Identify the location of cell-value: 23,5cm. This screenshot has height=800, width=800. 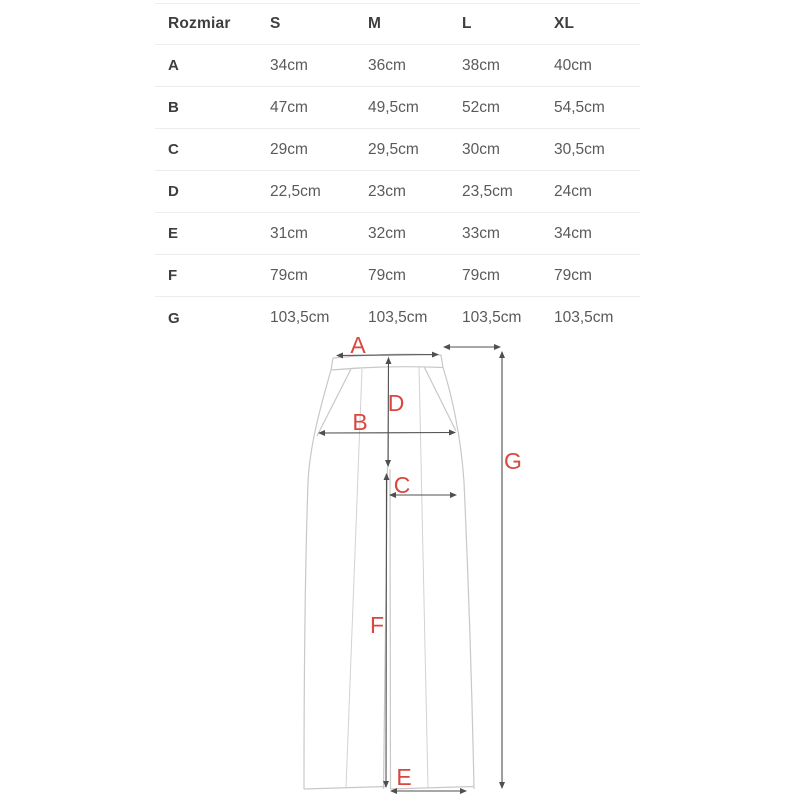
(487, 191).